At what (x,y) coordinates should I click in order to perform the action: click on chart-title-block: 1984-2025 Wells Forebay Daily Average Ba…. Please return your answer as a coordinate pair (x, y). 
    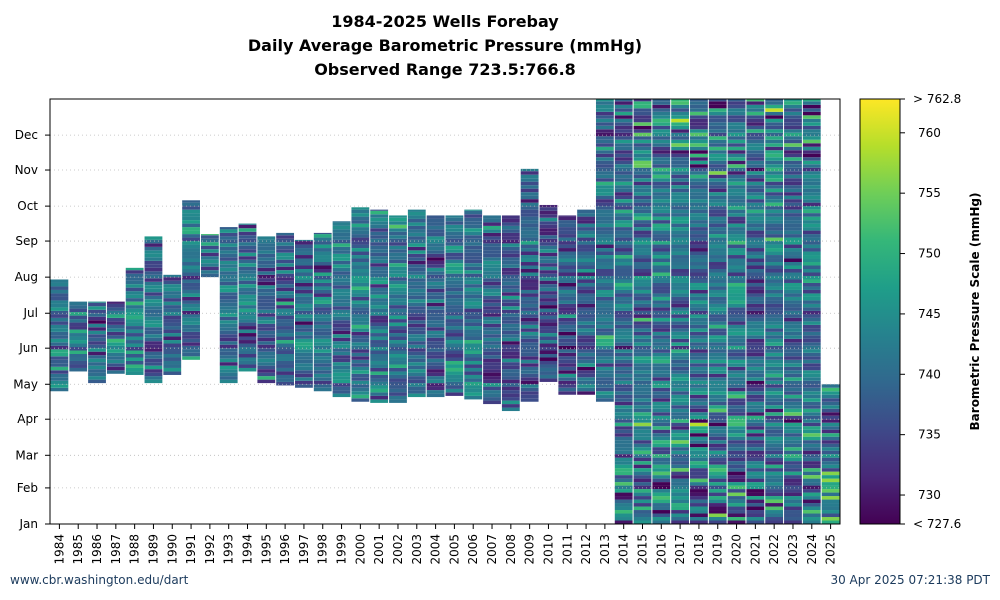
    Looking at the image, I should click on (445, 46).